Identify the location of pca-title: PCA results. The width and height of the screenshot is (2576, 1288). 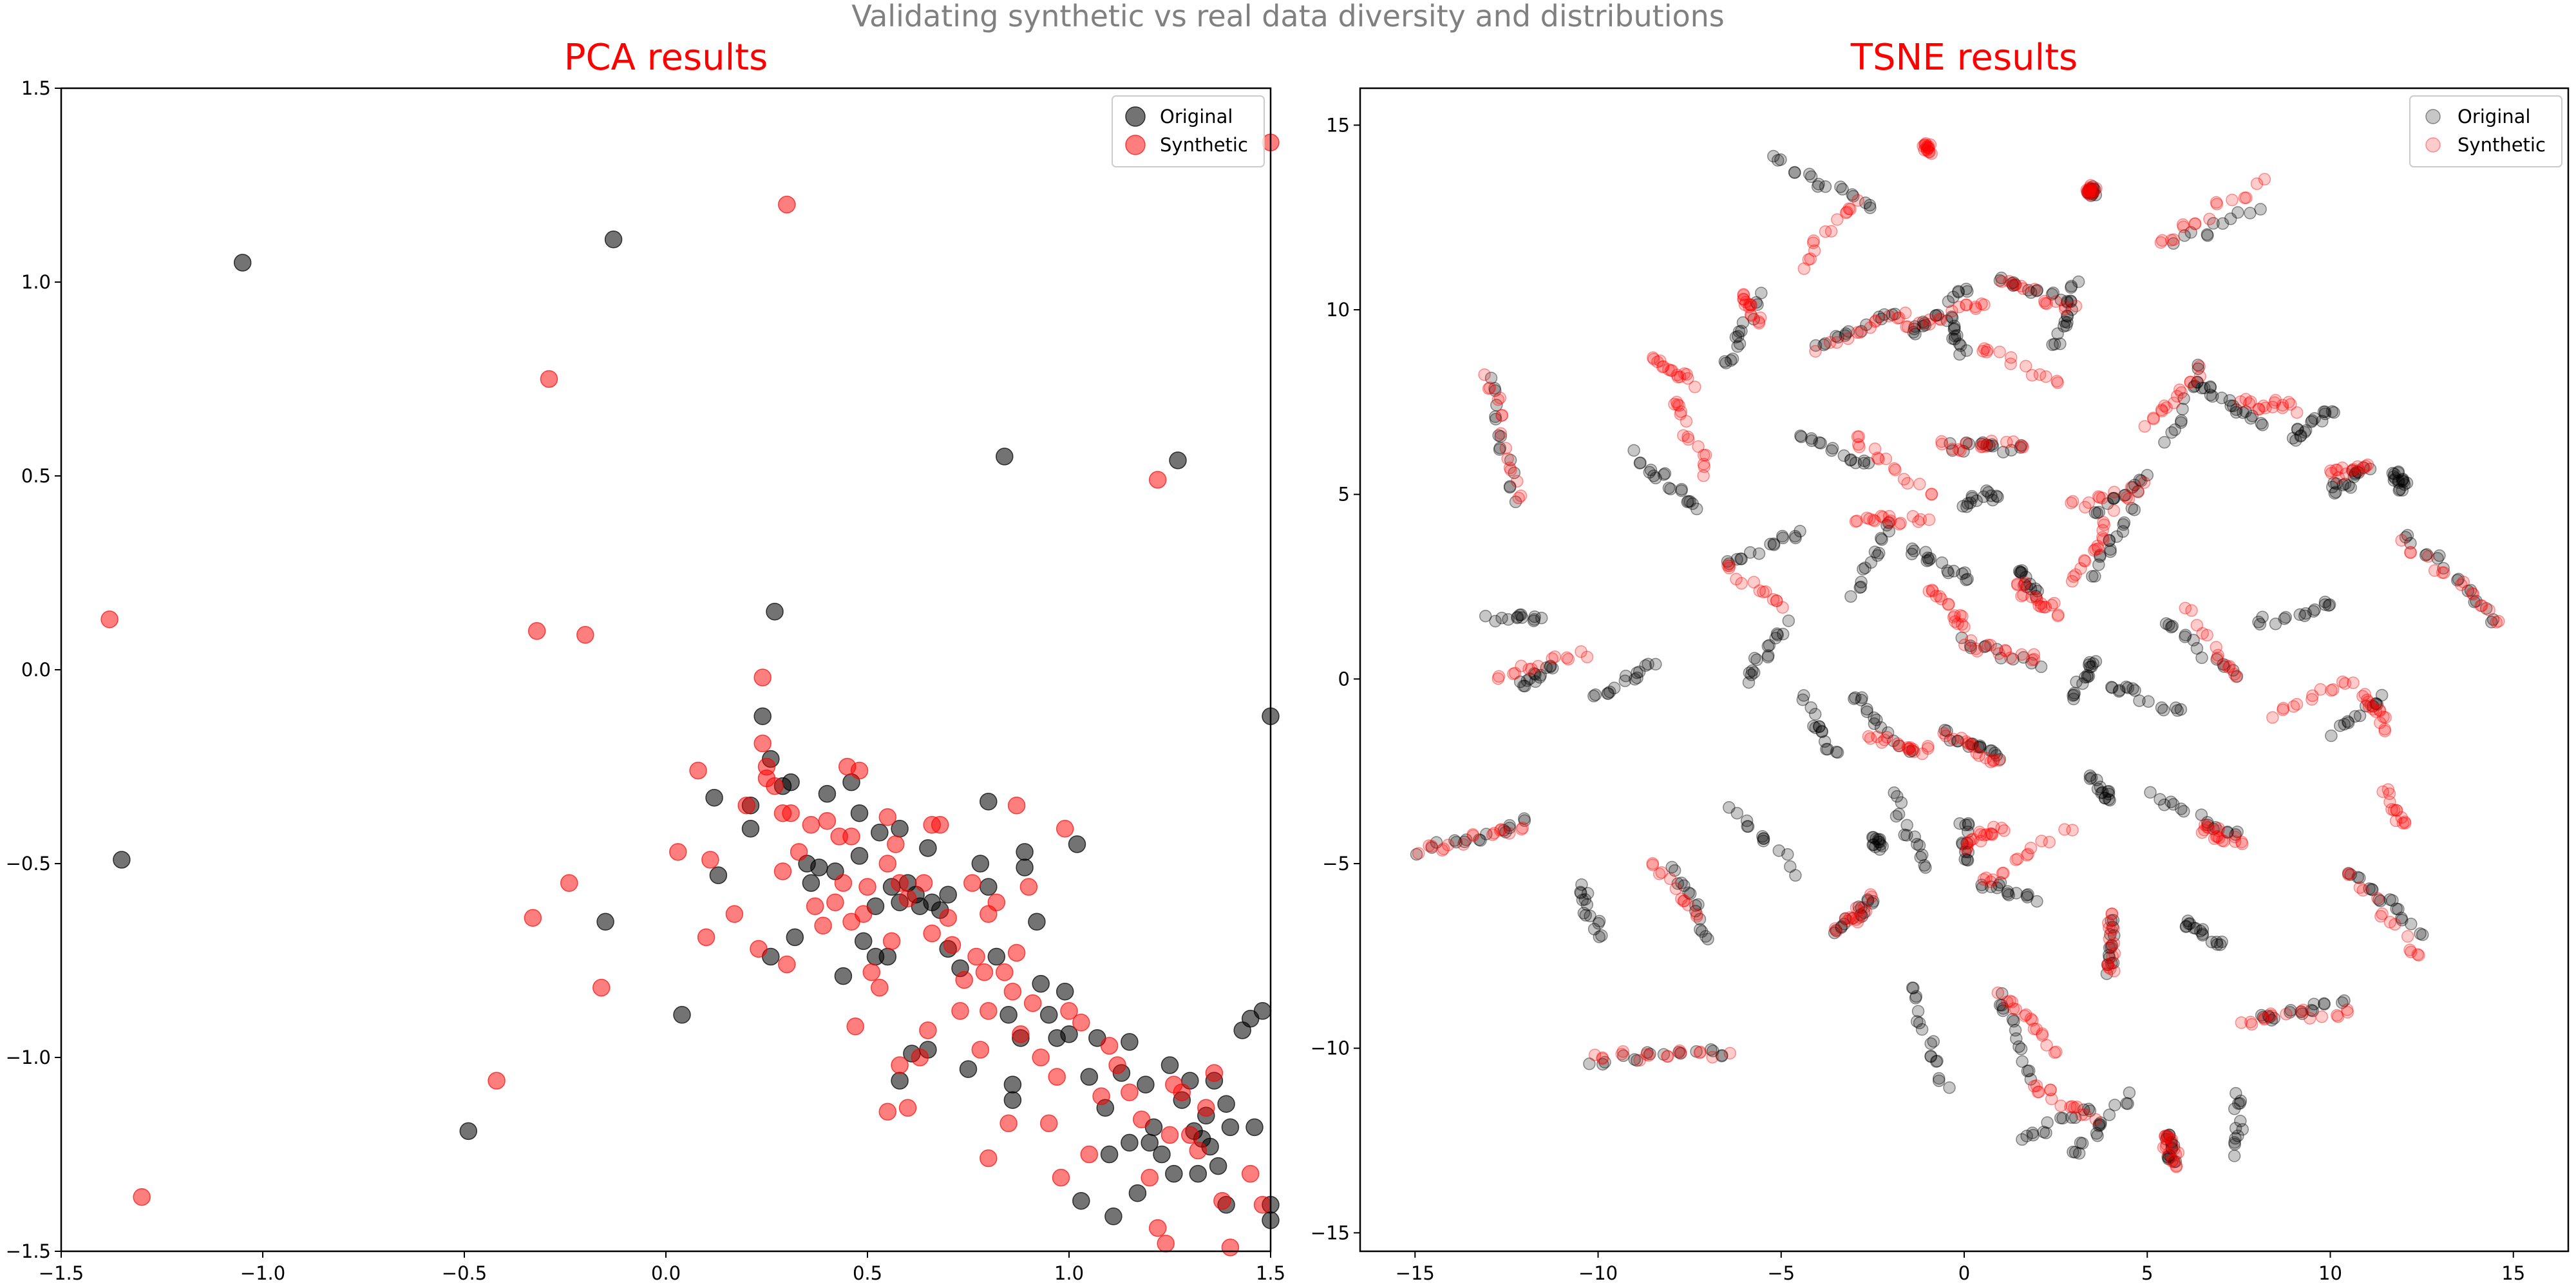
(666, 58).